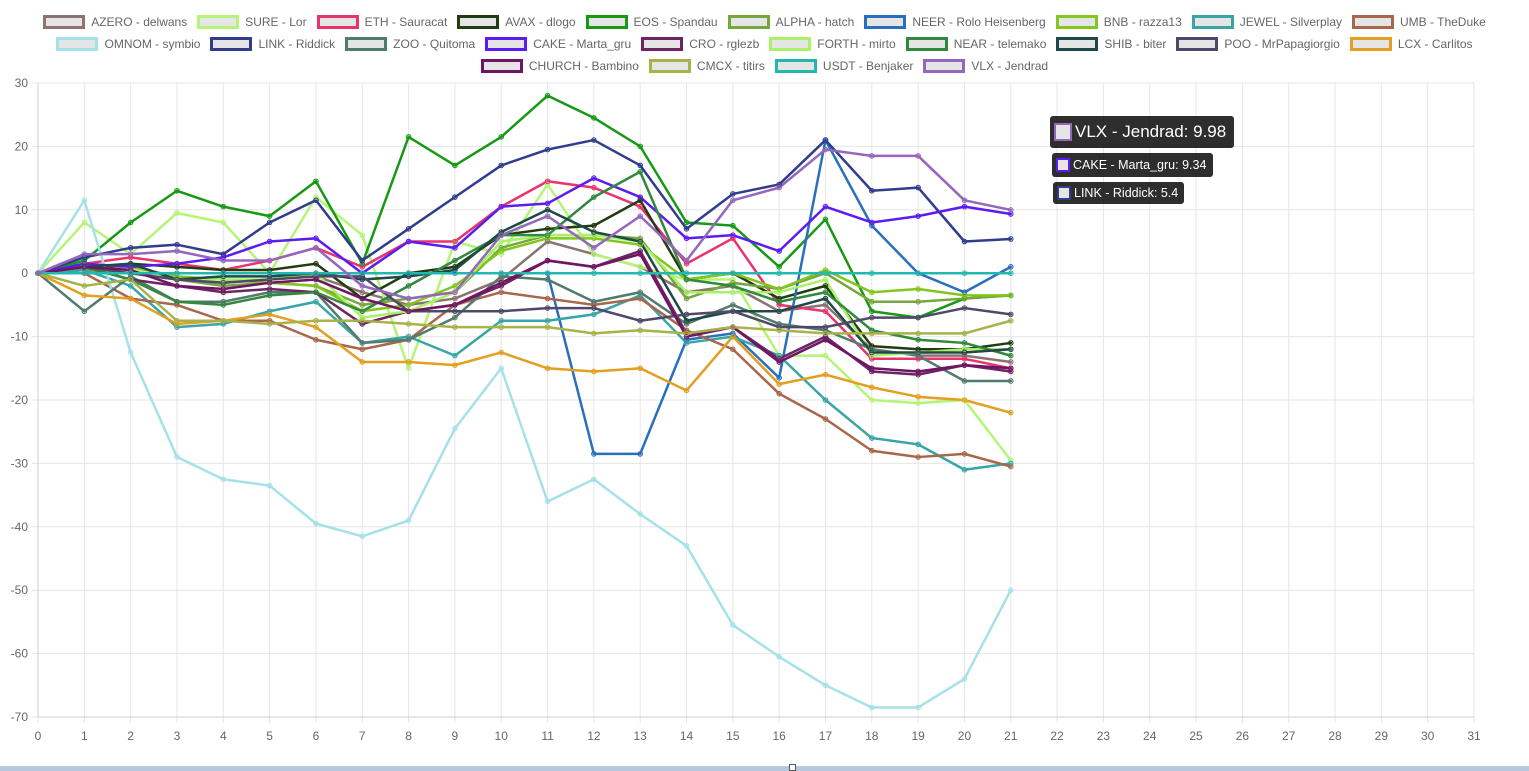  I want to click on legend-item-zoo: ZOO - Quitoma, so click(410, 44).